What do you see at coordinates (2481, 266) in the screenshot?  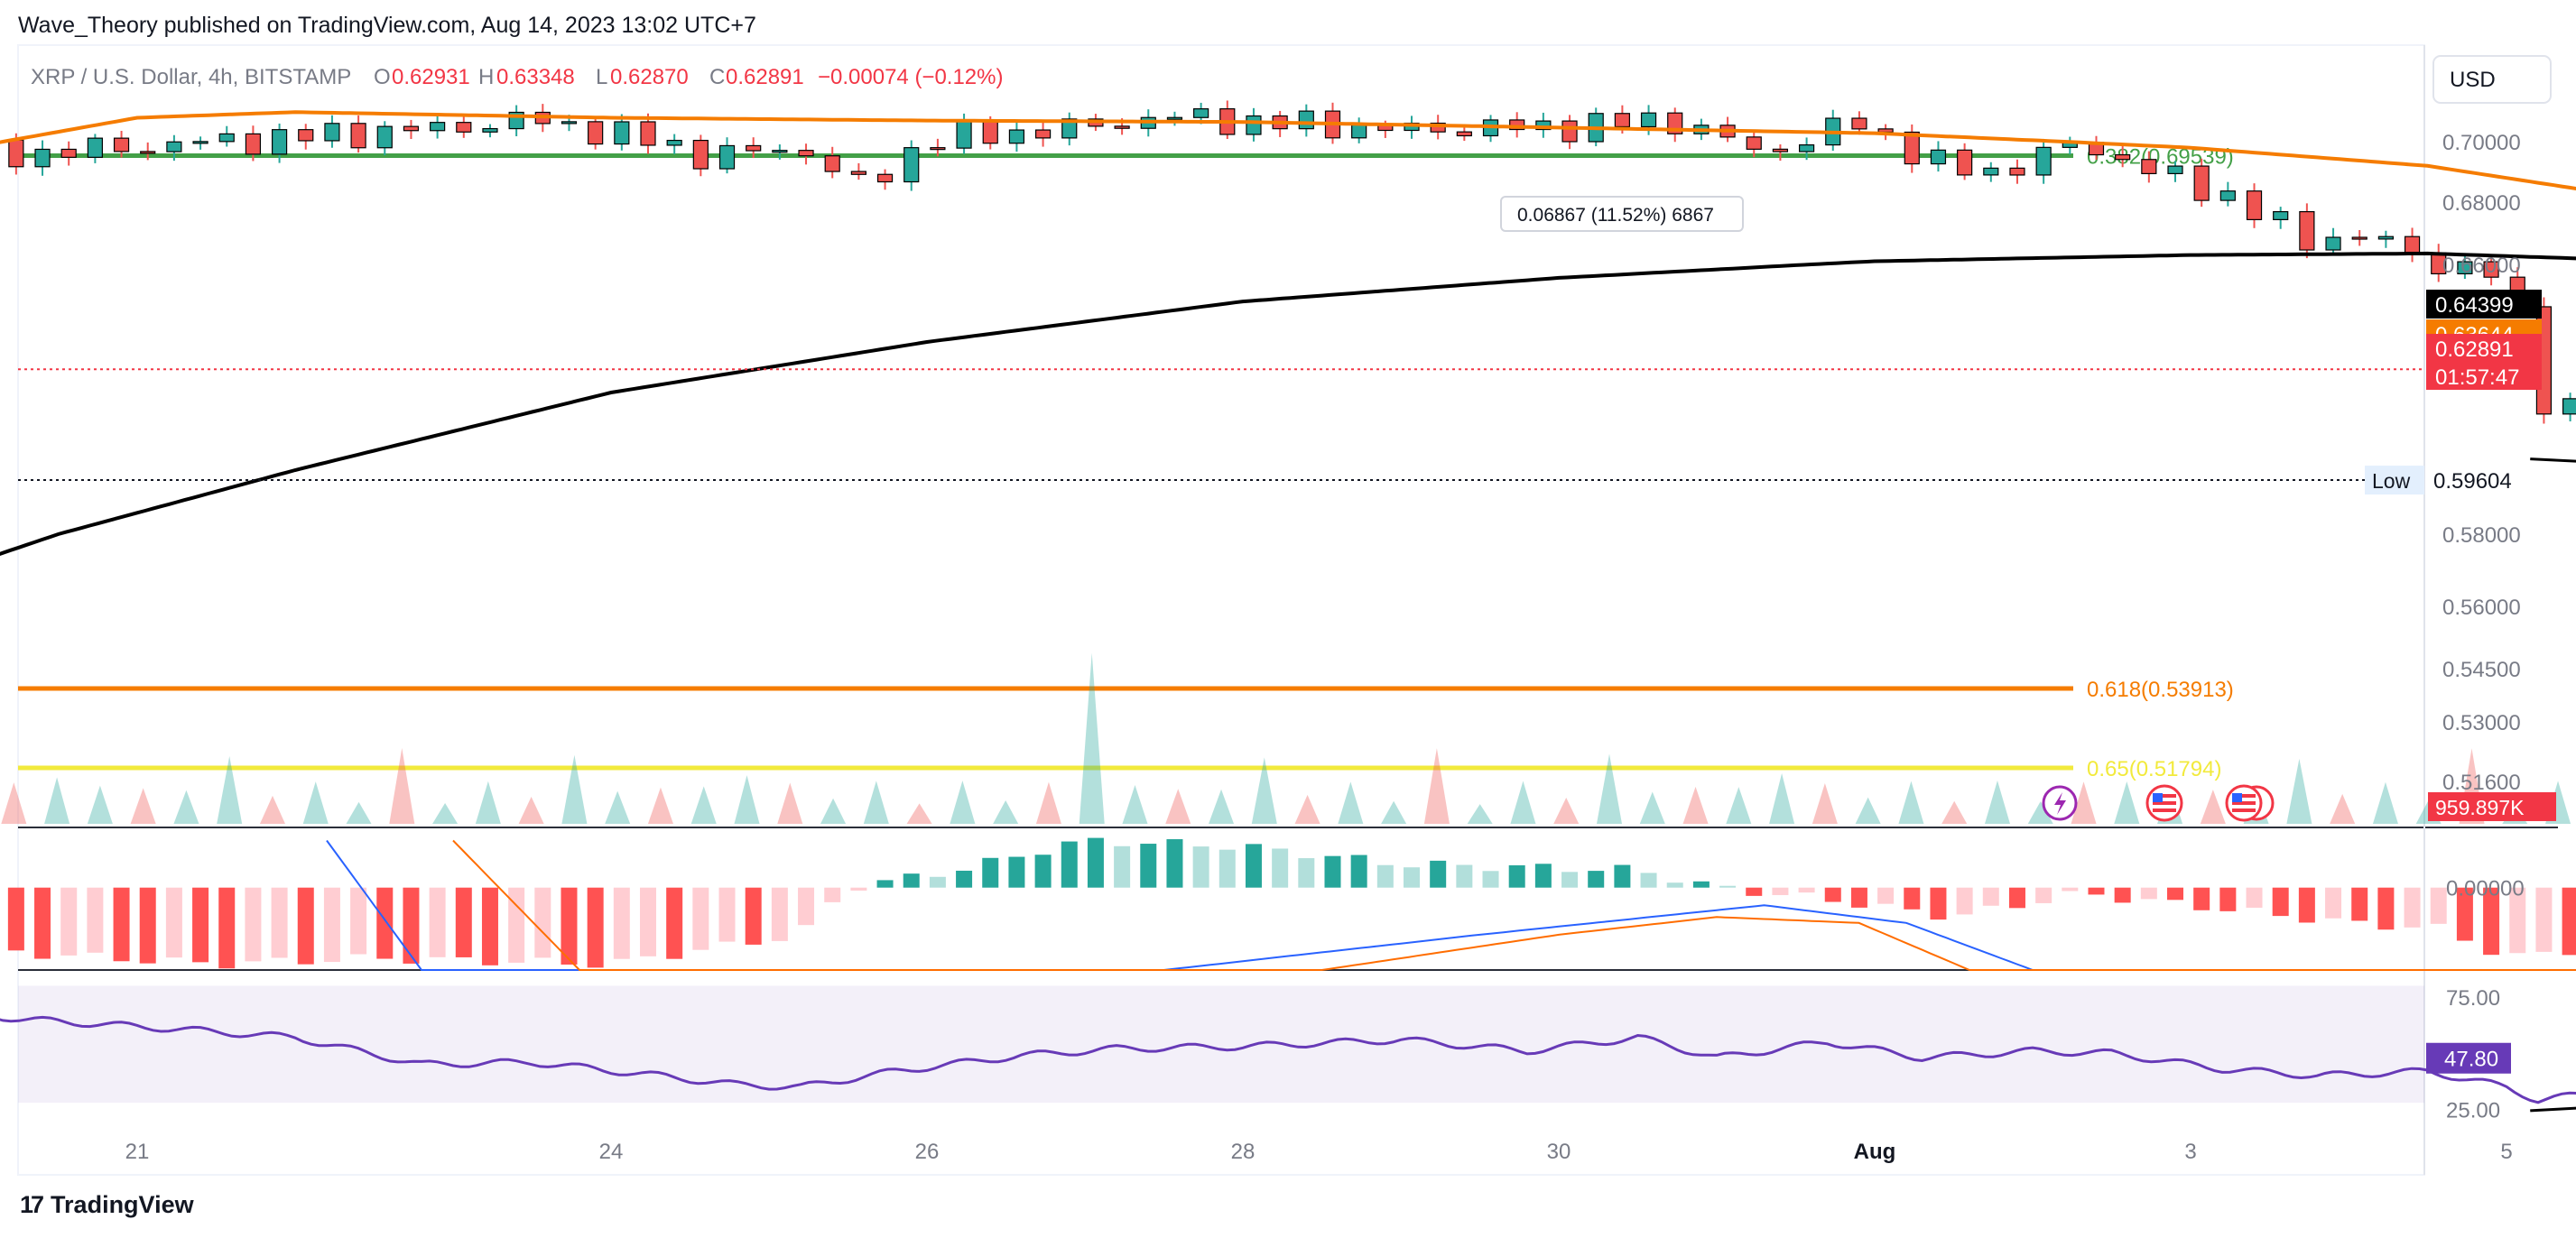 I see `price-tick: 0.66000` at bounding box center [2481, 266].